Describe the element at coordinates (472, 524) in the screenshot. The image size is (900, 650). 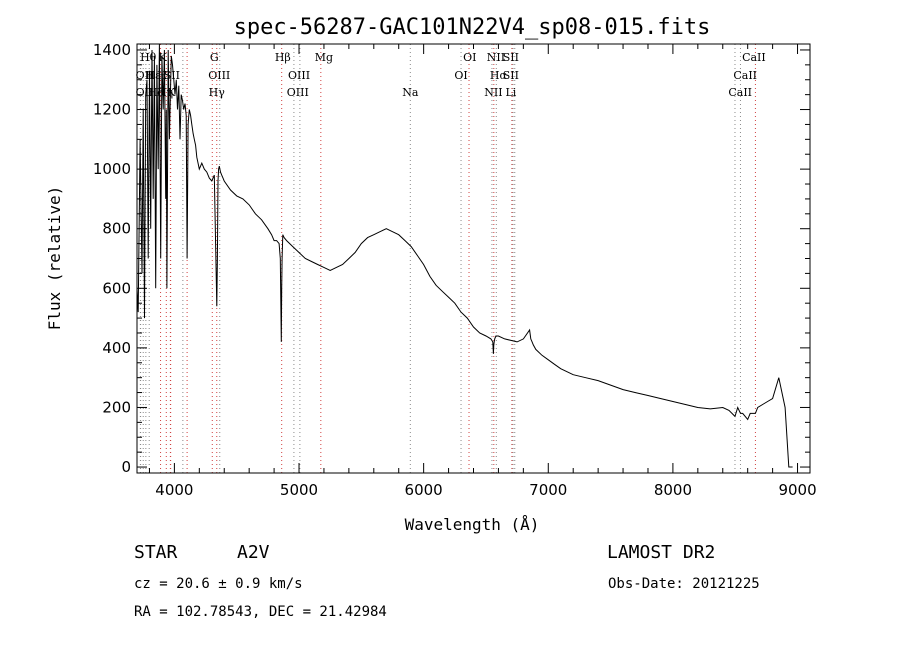
I see `x-axis-label: Wavelength (Å)` at that location.